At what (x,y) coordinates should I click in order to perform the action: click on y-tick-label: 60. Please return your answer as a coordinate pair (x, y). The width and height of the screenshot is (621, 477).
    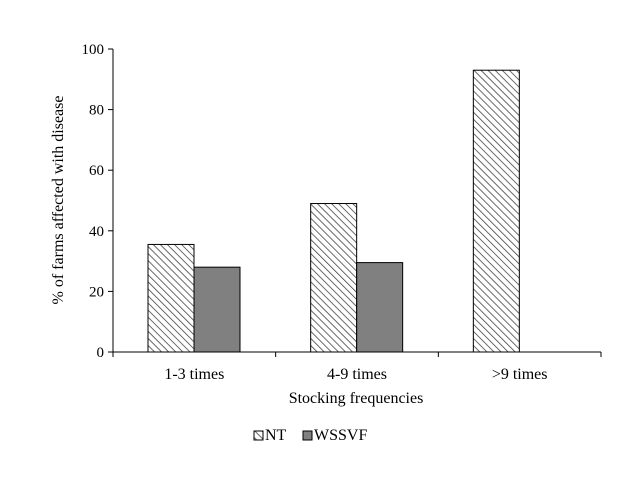
    Looking at the image, I should click on (96, 171).